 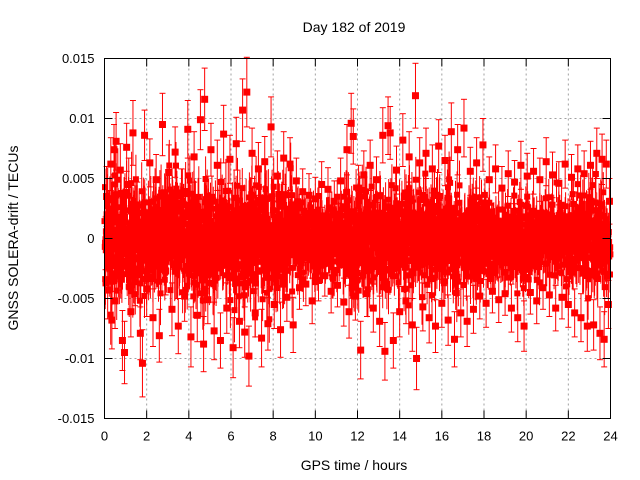 What do you see at coordinates (568, 436) in the screenshot?
I see `x-tick-label: 22` at bounding box center [568, 436].